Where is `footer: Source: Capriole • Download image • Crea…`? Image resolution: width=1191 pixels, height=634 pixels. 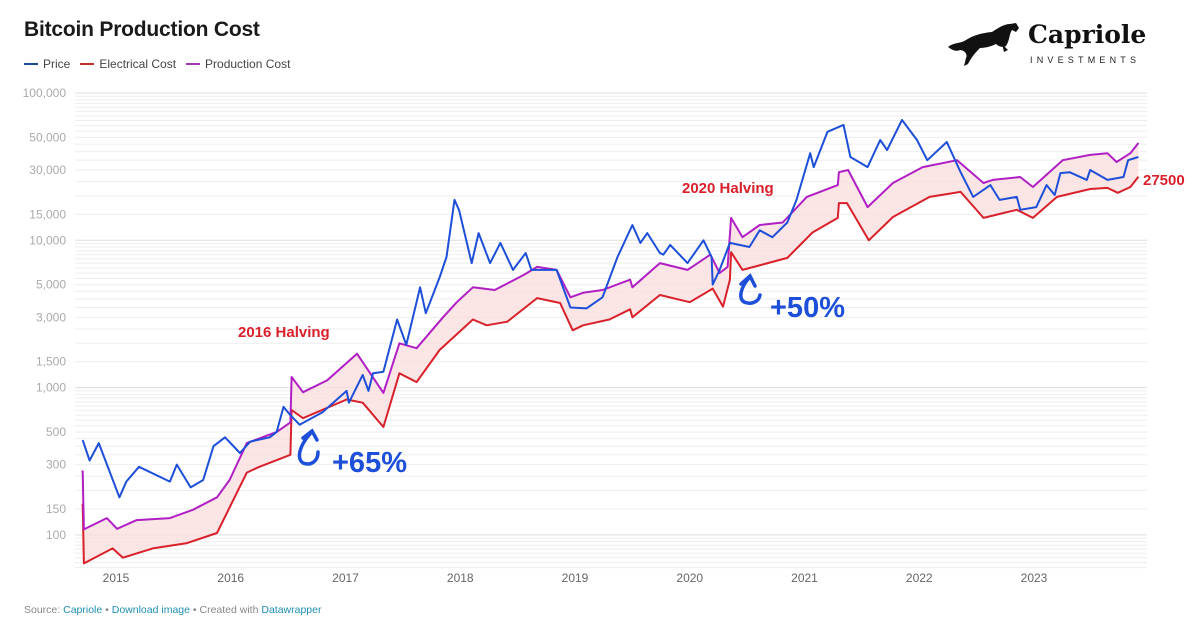 footer: Source: Capriole • Download image • Crea… is located at coordinates (172, 610).